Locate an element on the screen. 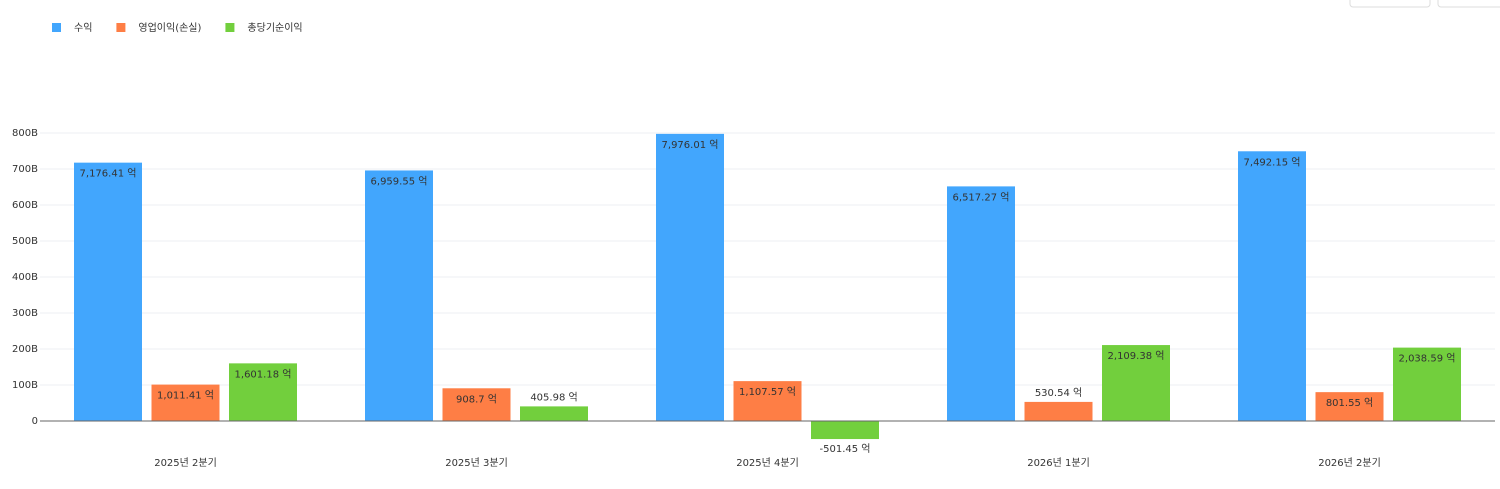 The image size is (1500, 489). data-label: 1,601.18 억 is located at coordinates (263, 374).